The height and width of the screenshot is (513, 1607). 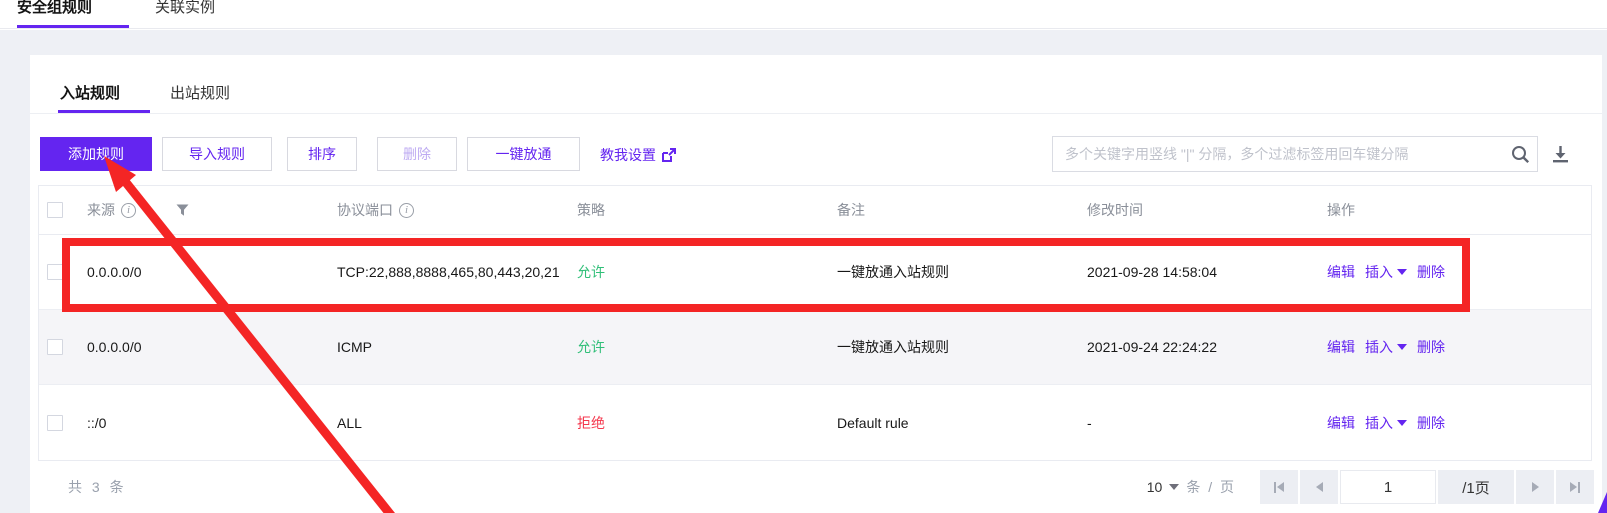 I want to click on source-filter-icon, so click(x=182, y=210).